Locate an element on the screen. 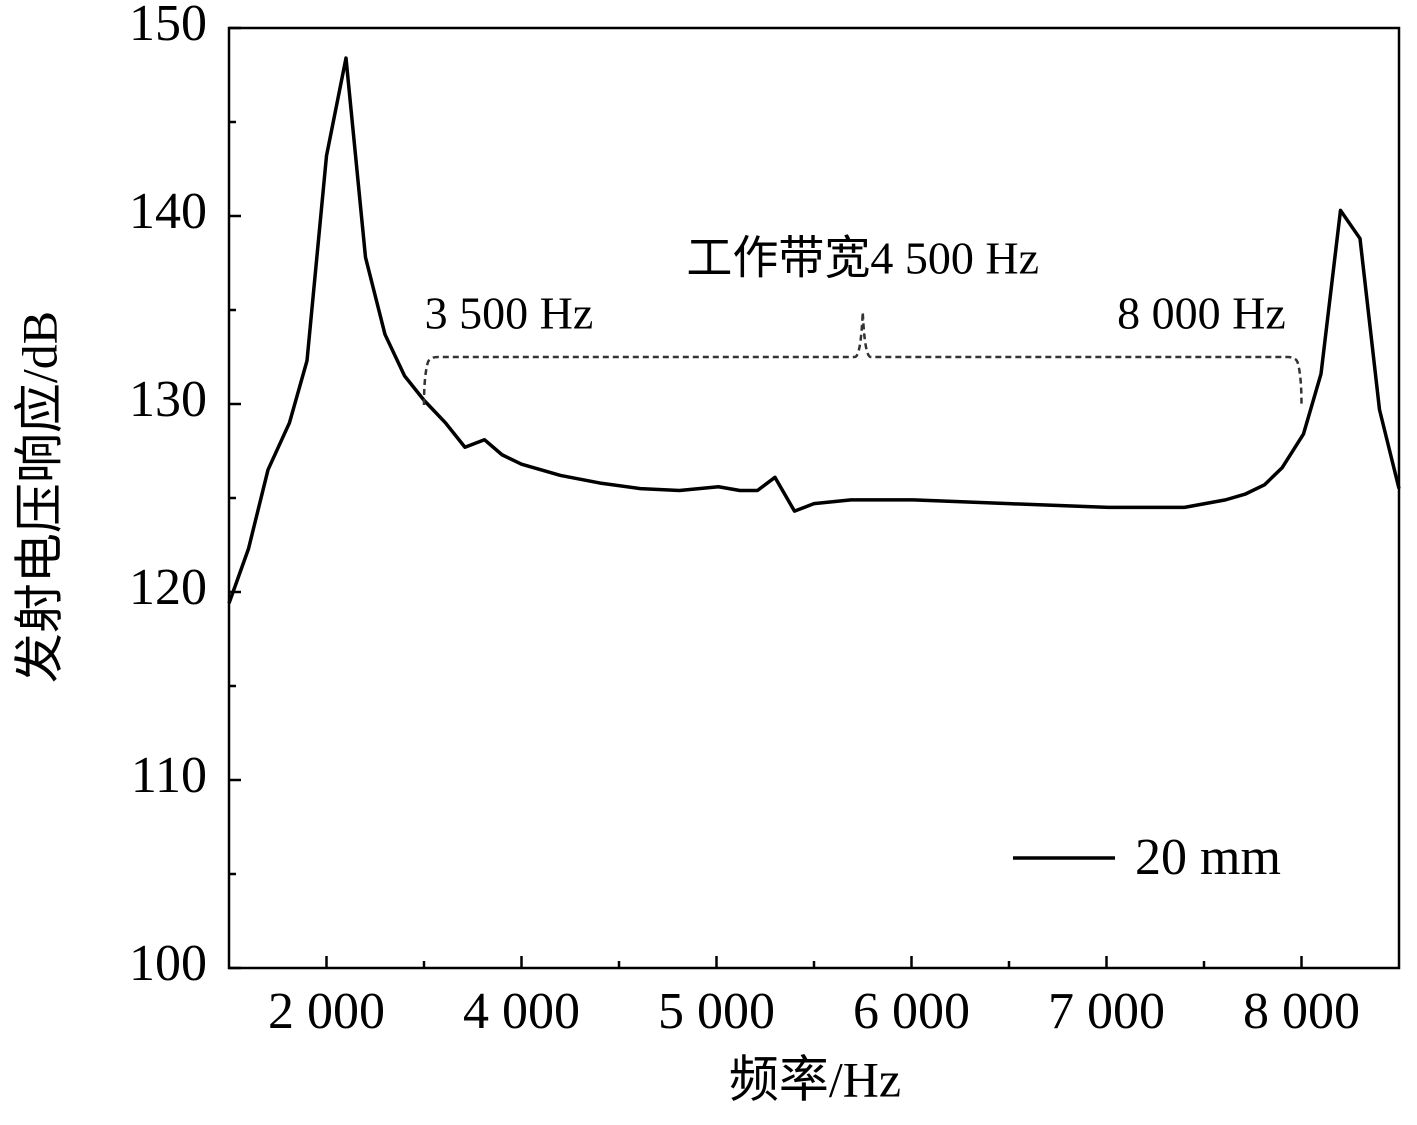 Image resolution: width=1417 pixels, height=1125 pixels. x-tick-label: 5 000 is located at coordinates (716, 1011).